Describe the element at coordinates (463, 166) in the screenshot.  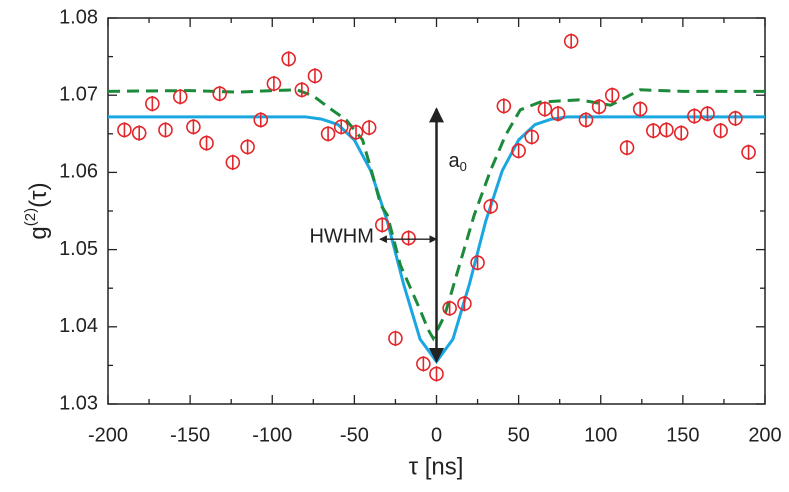
I see `a0-sub: 0` at that location.